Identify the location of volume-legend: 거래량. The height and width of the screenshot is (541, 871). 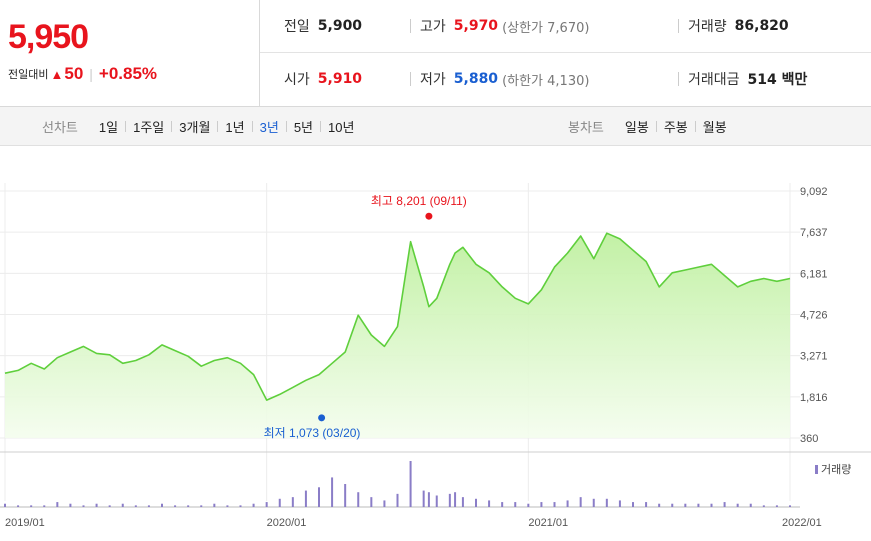
(833, 469).